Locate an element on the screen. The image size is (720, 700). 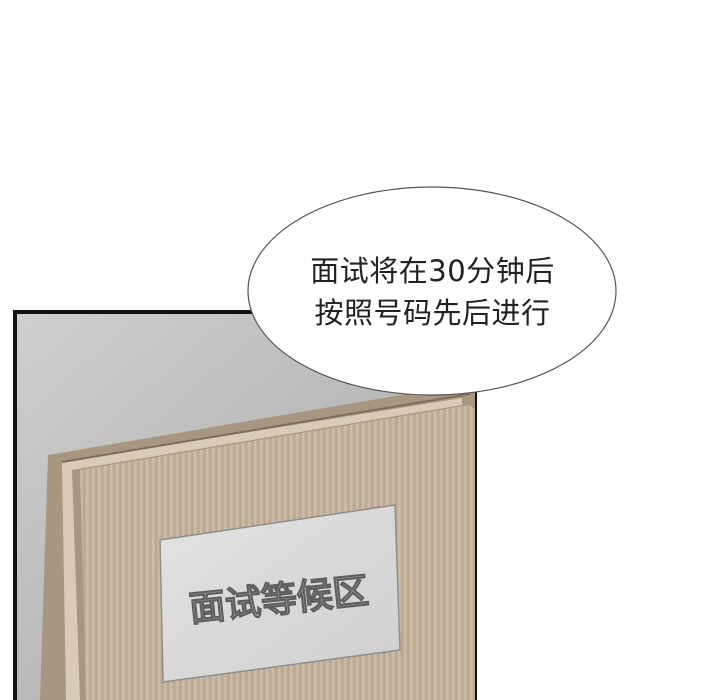
speech-bubble-text: 面试将在30分钟后 按照号码先后进行 is located at coordinates (432, 292).